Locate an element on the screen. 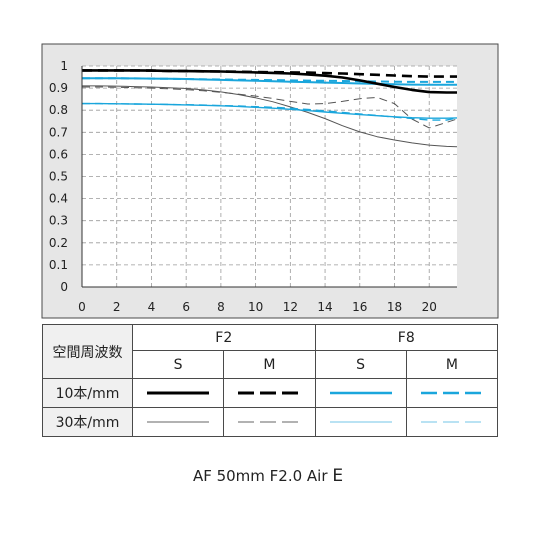 The height and width of the screenshot is (536, 536). legend-sample-f2-10-m is located at coordinates (269, 393).